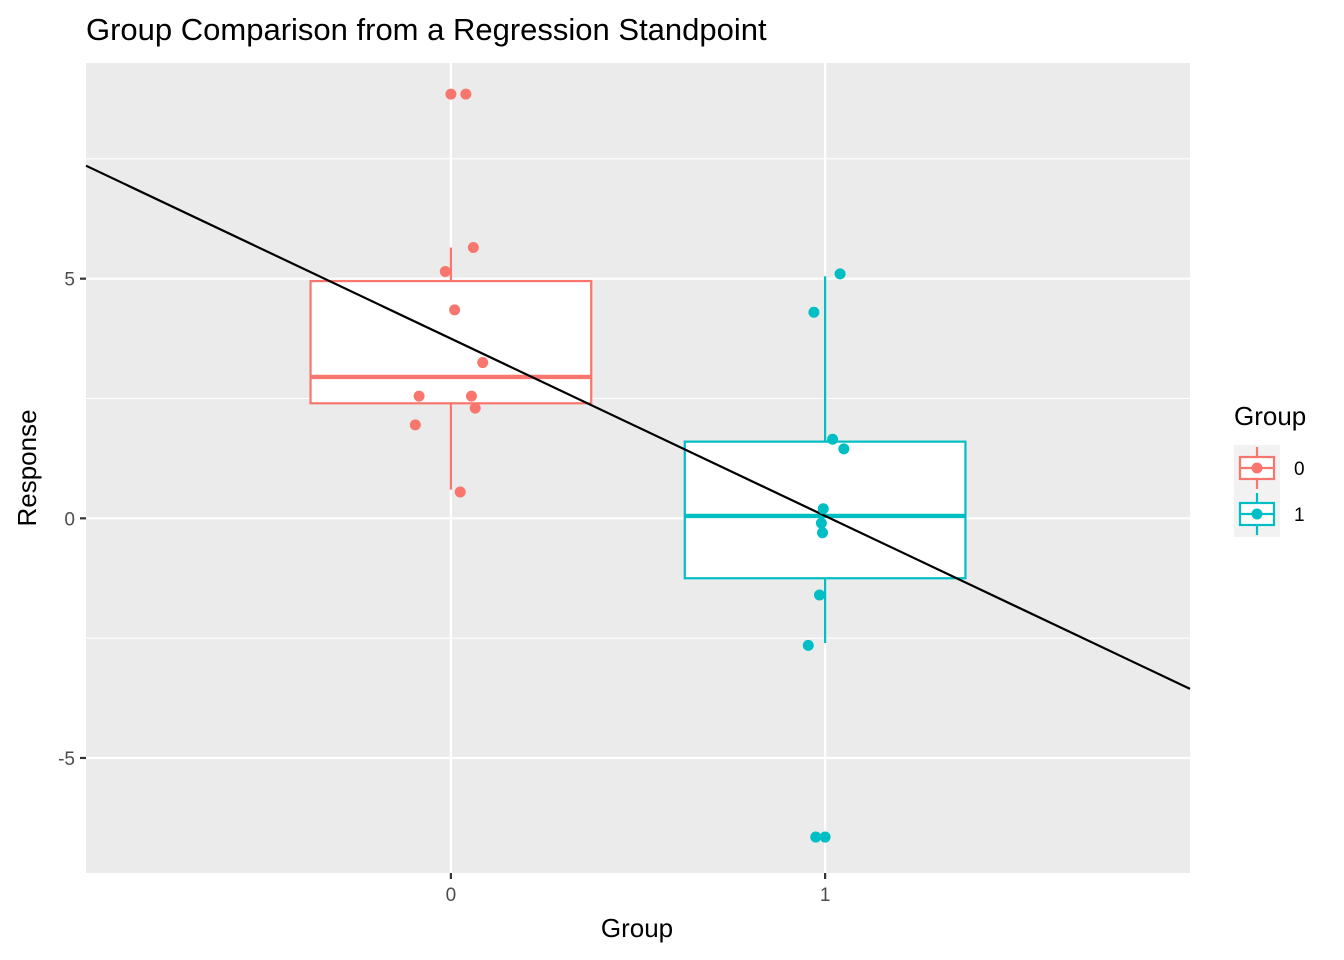  I want to click on legend: Group 0 1, so click(1270, 469).